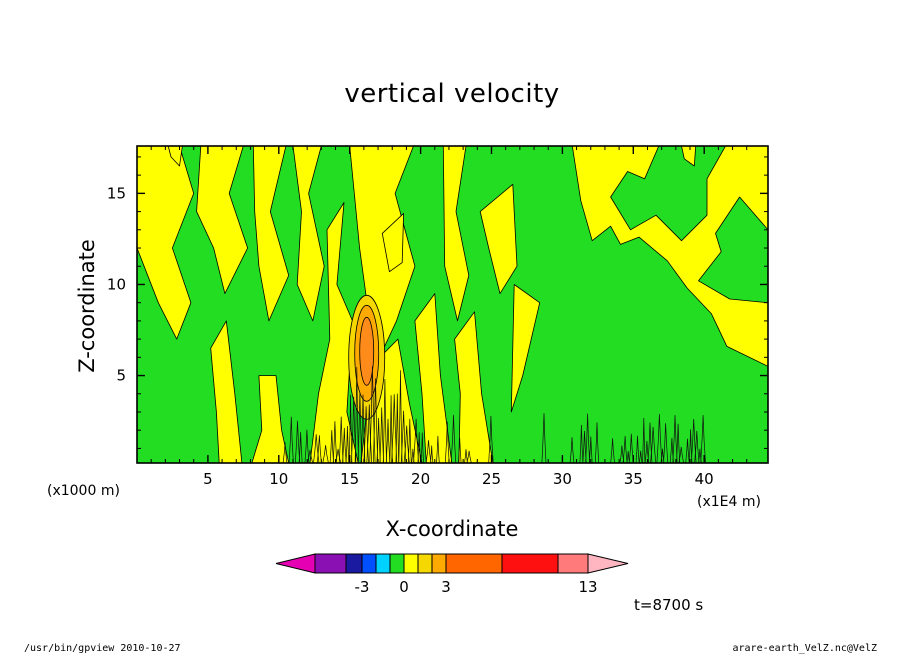 The image size is (904, 654). I want to click on chart-title: vertical velocity, so click(451, 94).